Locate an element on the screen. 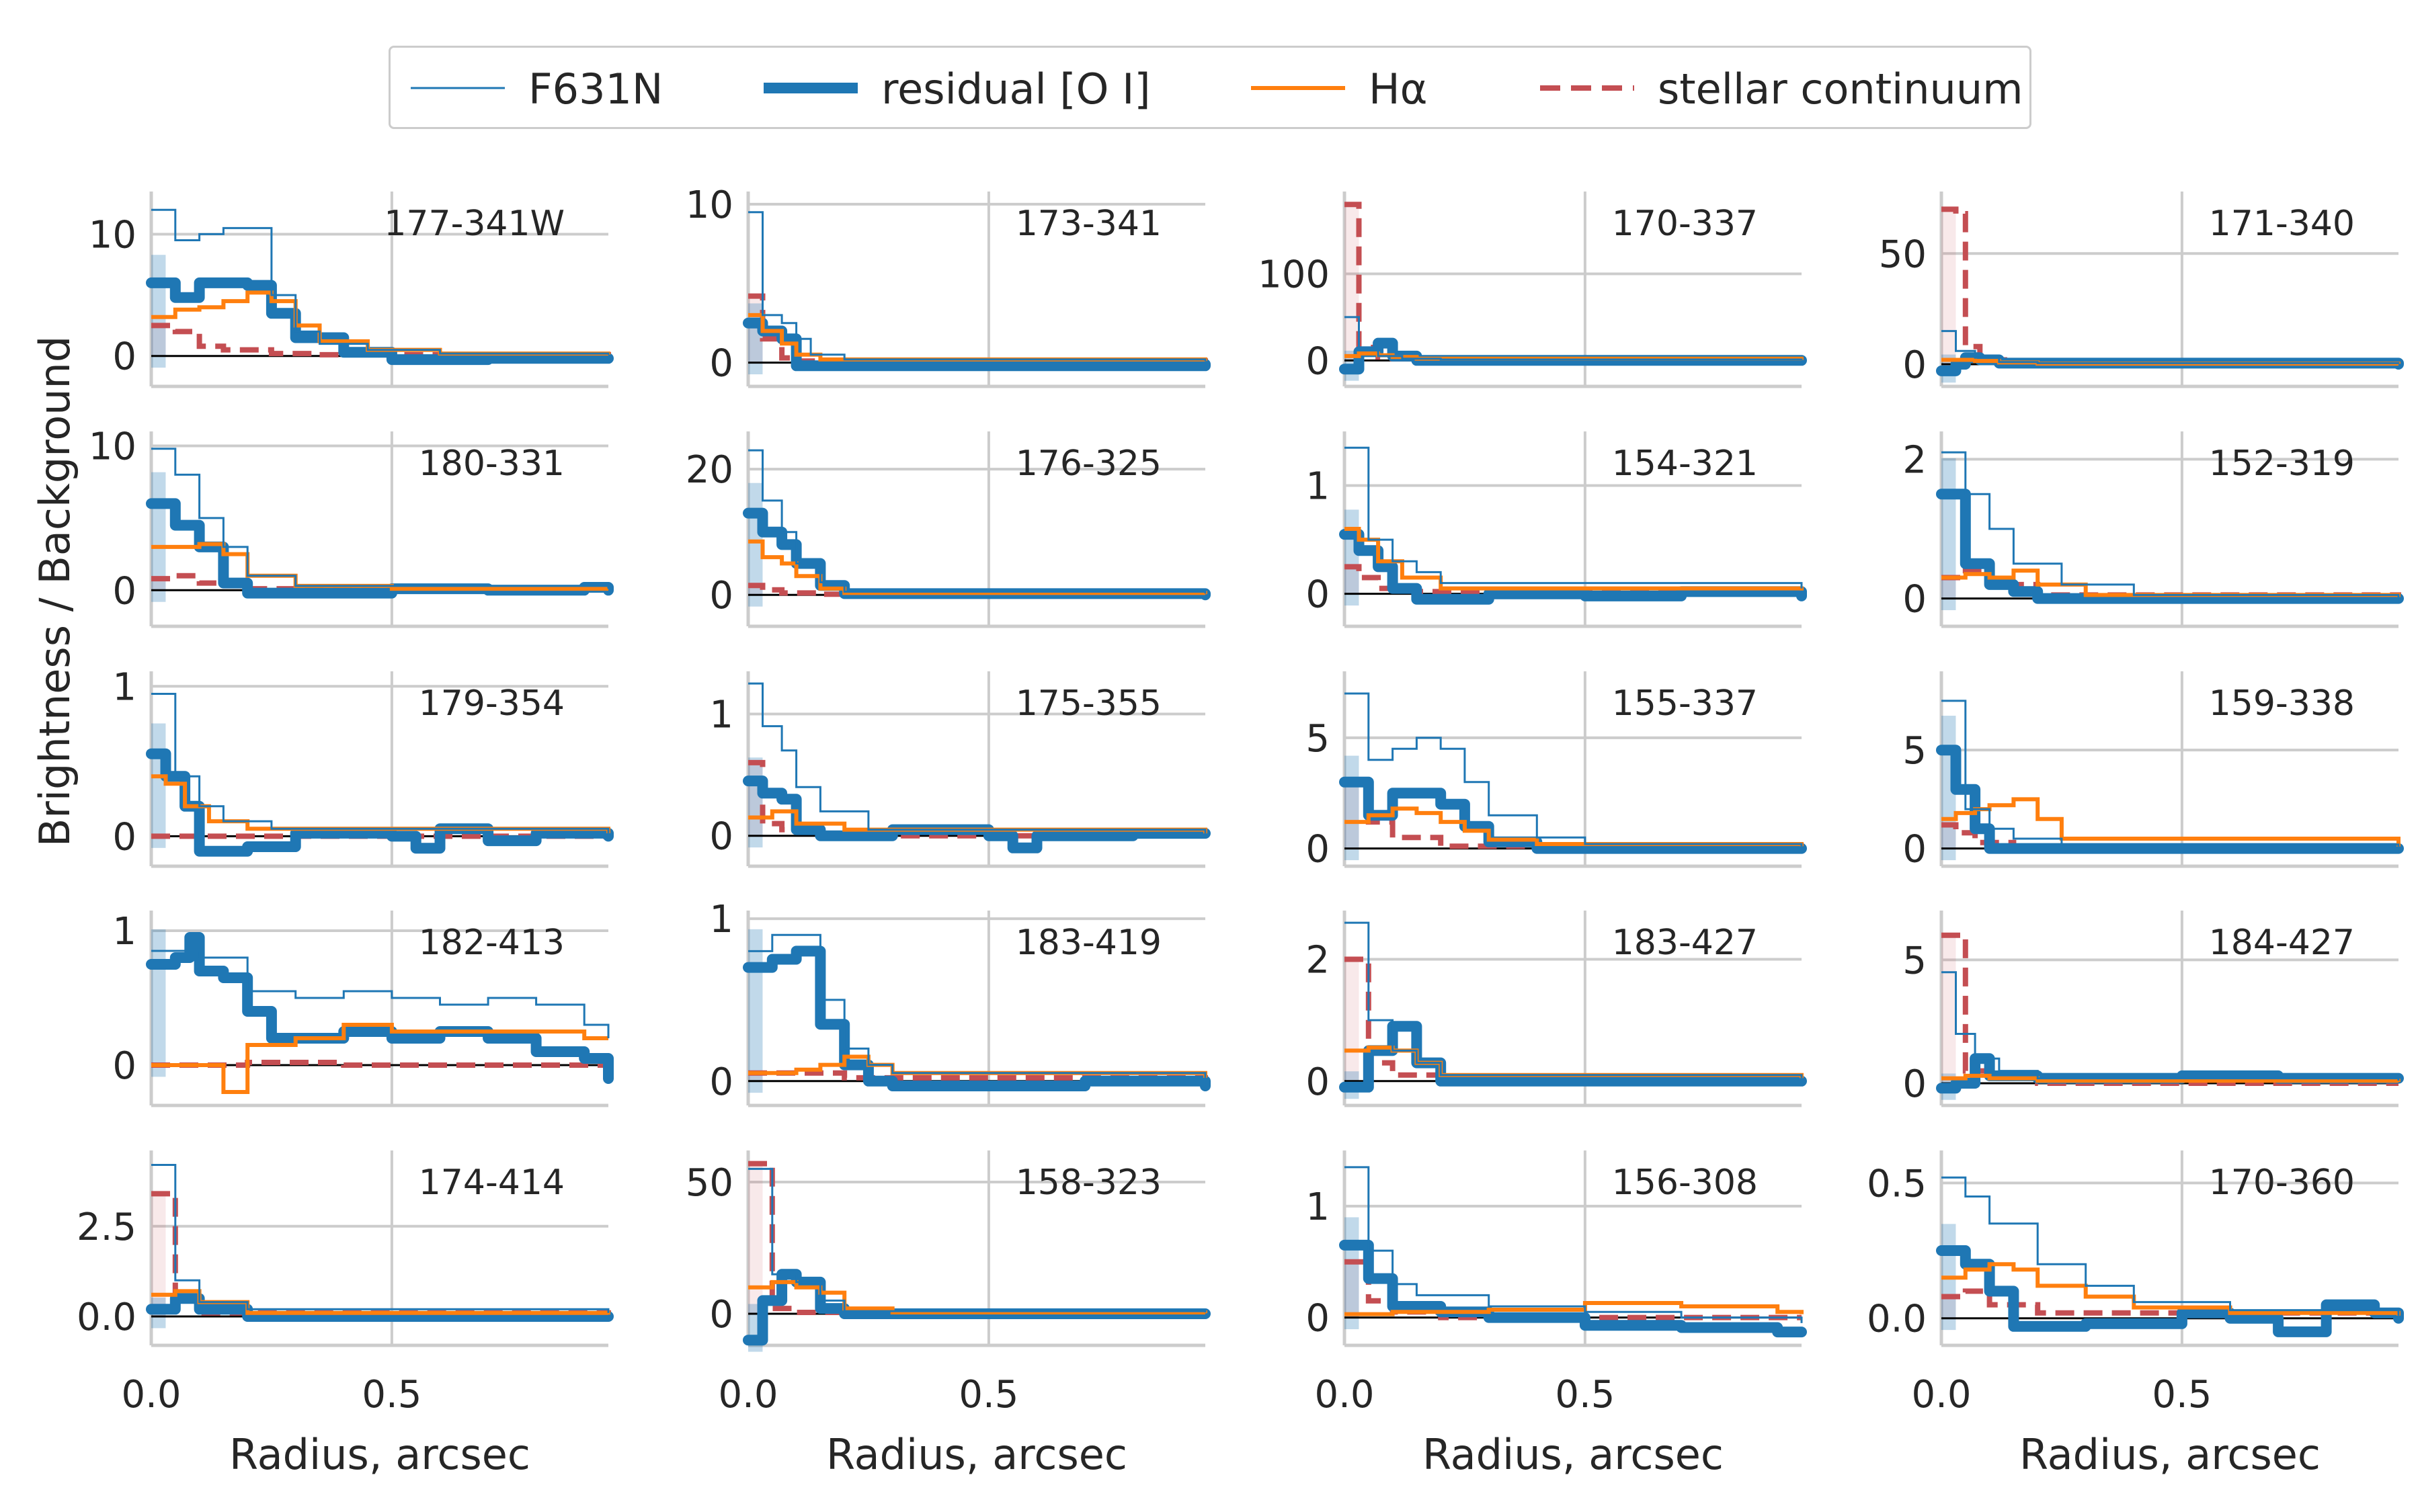 This screenshot has height=1512, width=2420. panel-title: 173-341 is located at coordinates (1089, 224).